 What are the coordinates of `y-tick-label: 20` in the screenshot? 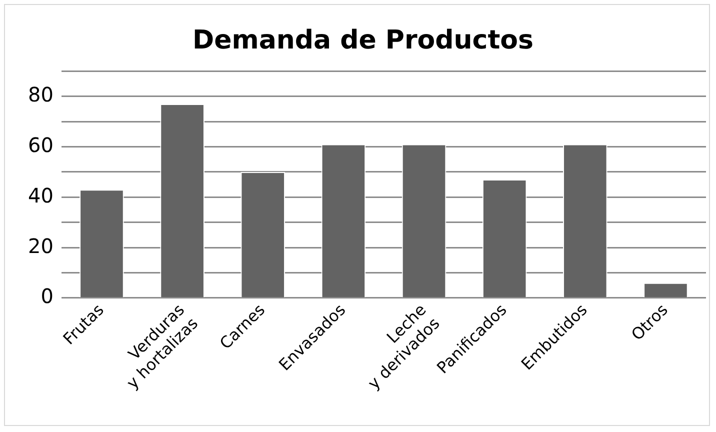 It's located at (41, 246).